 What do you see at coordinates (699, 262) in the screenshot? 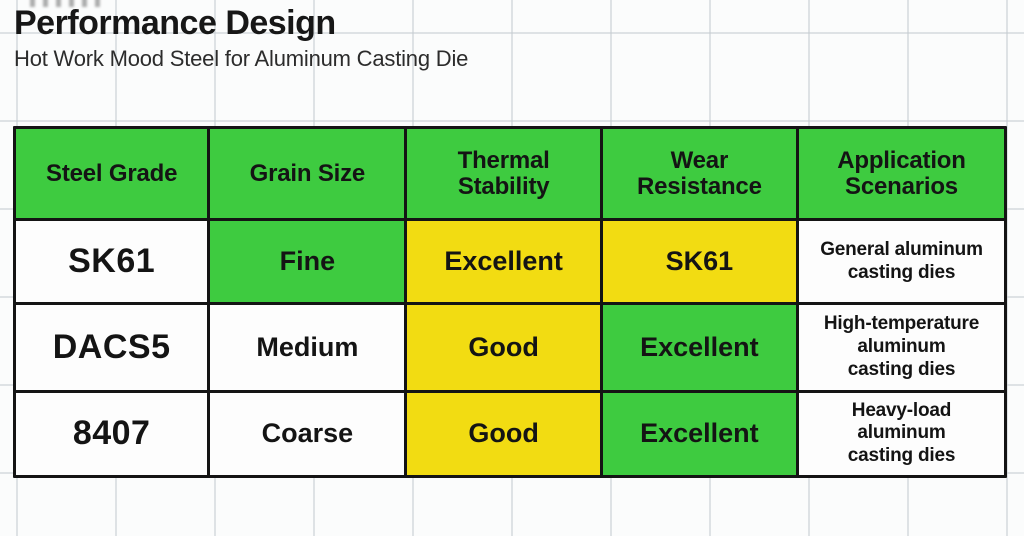
I see `table-cell-r0-c3: SK61` at bounding box center [699, 262].